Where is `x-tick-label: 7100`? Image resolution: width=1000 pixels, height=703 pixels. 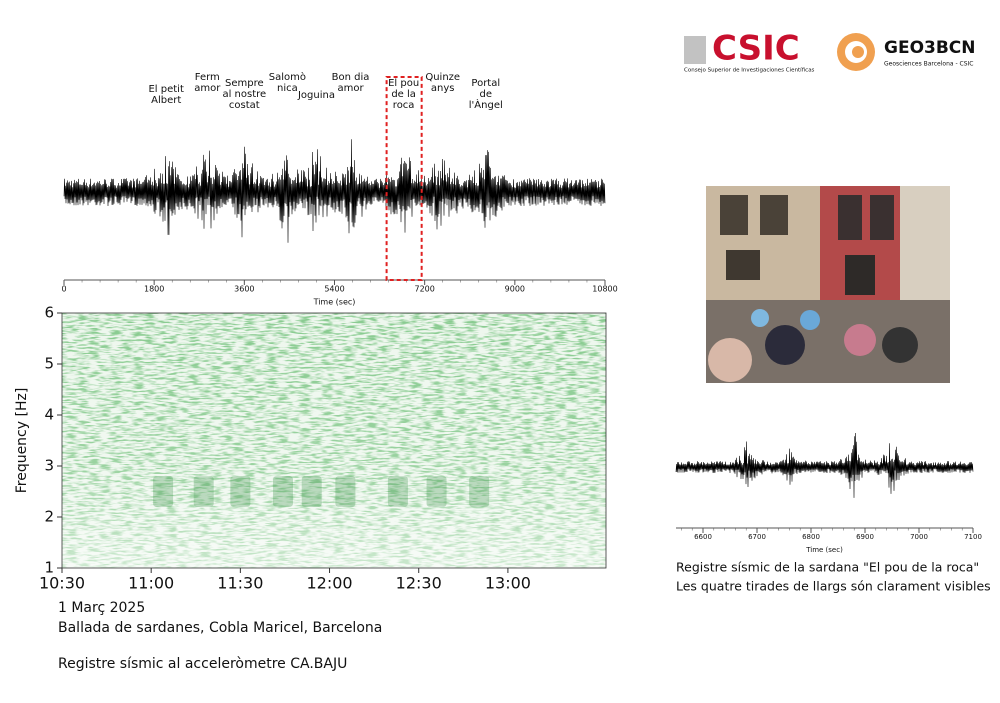 x-tick-label: 7100 is located at coordinates (973, 537).